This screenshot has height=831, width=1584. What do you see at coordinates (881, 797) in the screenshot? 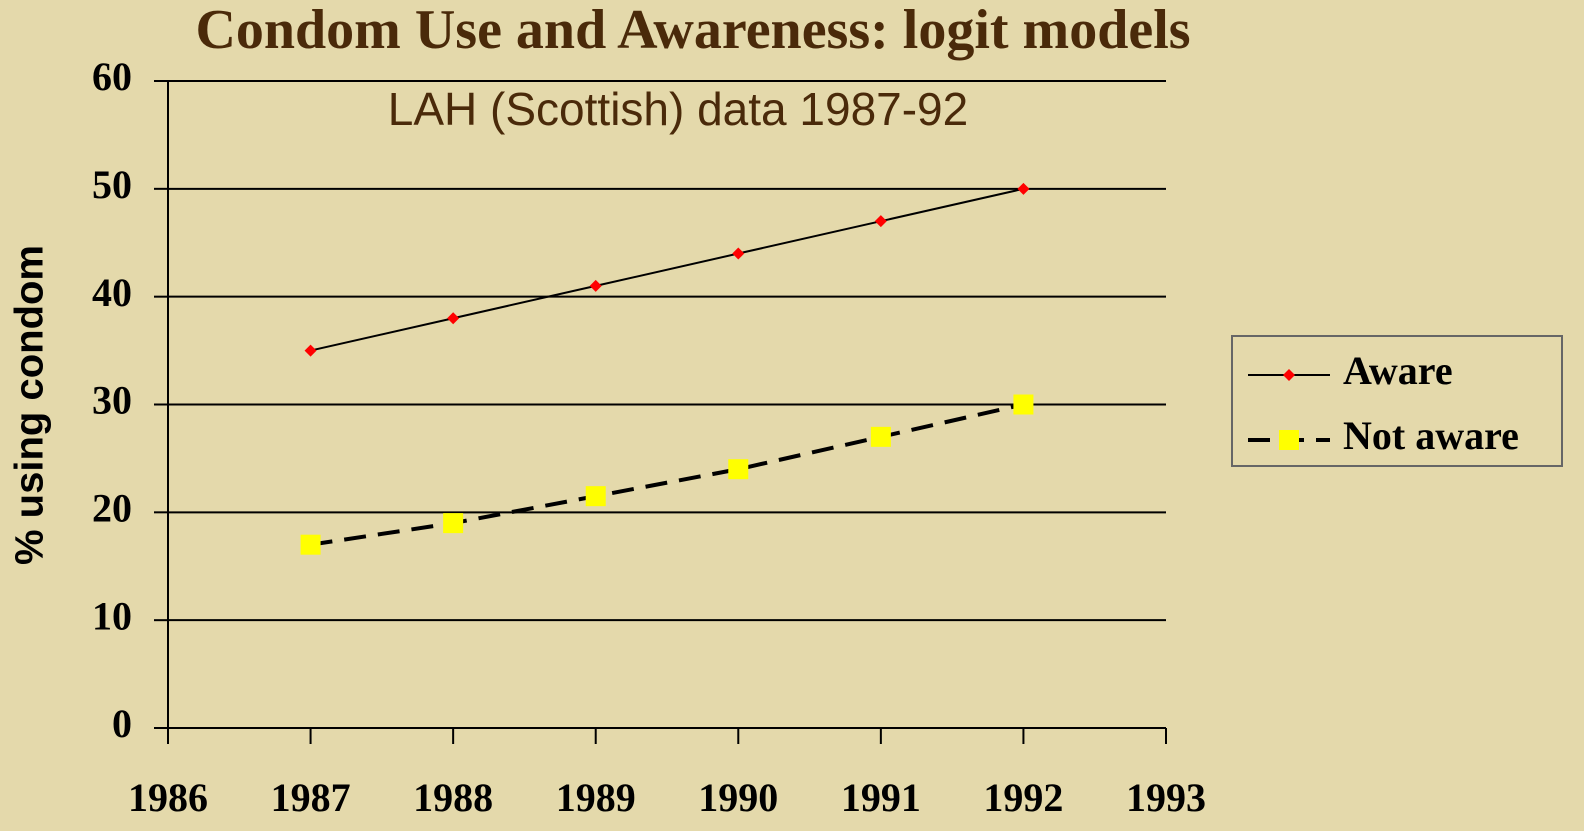
I see `x-tick-label: 1991` at bounding box center [881, 797].